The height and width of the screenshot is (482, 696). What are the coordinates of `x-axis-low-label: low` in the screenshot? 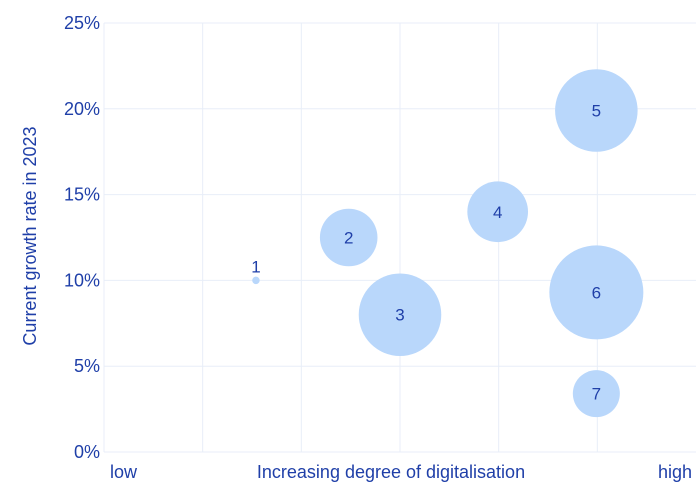 It's located at (124, 472).